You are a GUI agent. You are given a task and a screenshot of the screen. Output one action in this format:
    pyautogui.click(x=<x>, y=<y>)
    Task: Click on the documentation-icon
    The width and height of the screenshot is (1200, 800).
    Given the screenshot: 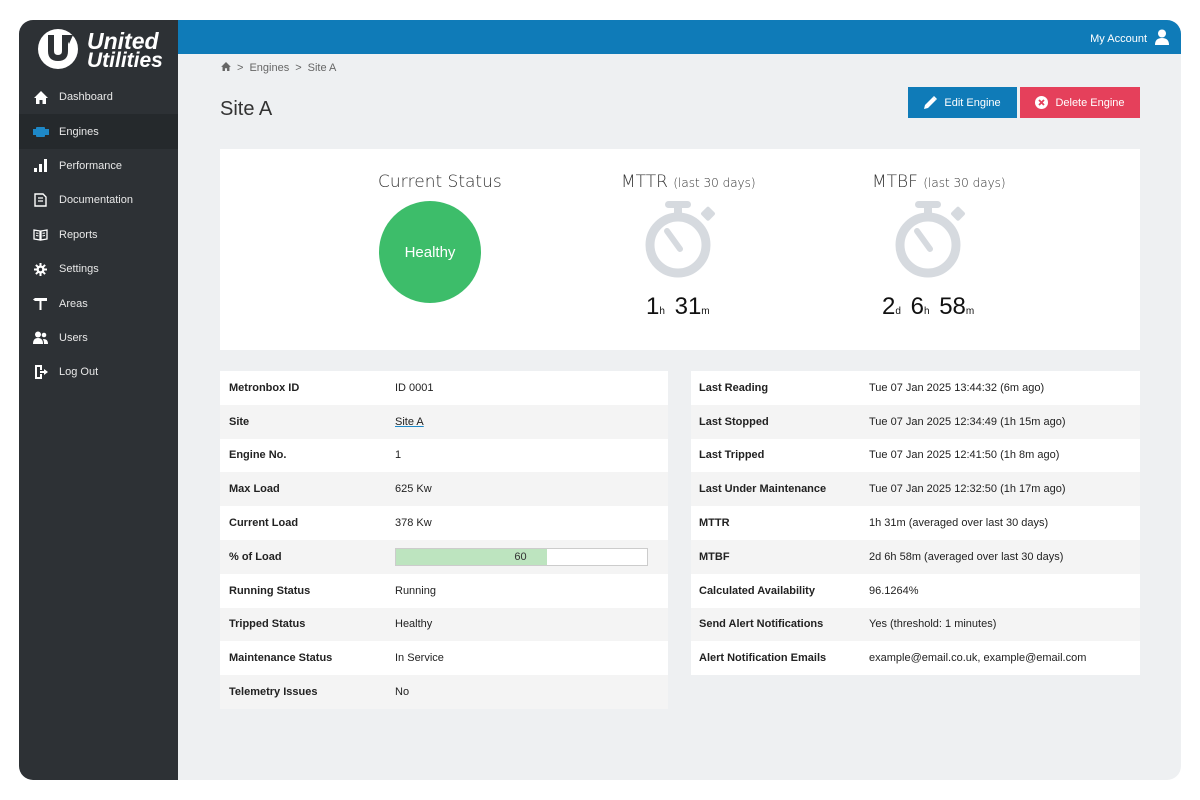 What is the action you would take?
    pyautogui.click(x=40, y=200)
    